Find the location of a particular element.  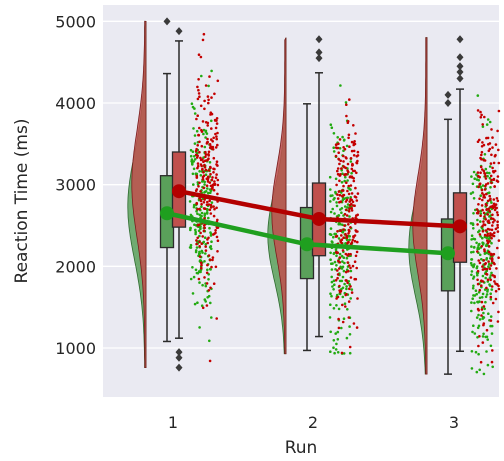

x-axis-title: Run is located at coordinates (301, 448).